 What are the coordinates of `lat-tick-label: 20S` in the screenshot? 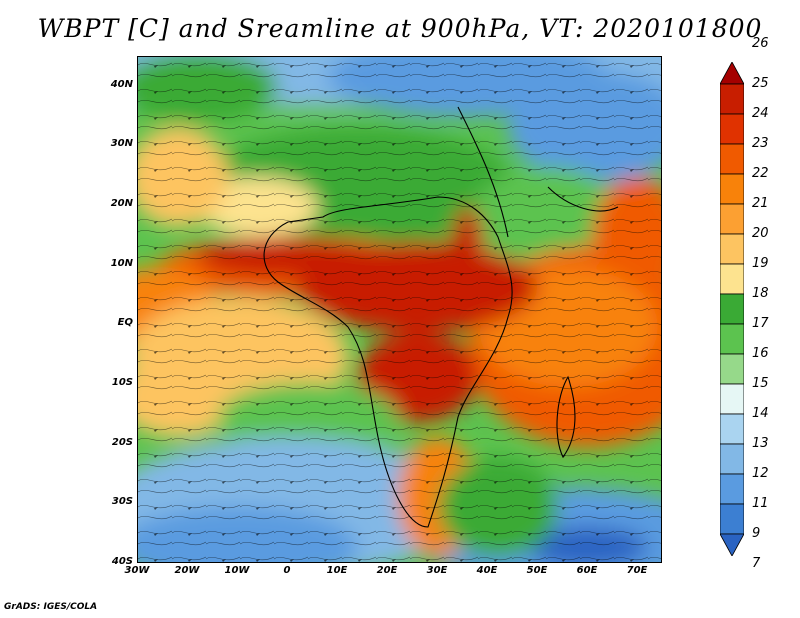 It's located at (122, 442).